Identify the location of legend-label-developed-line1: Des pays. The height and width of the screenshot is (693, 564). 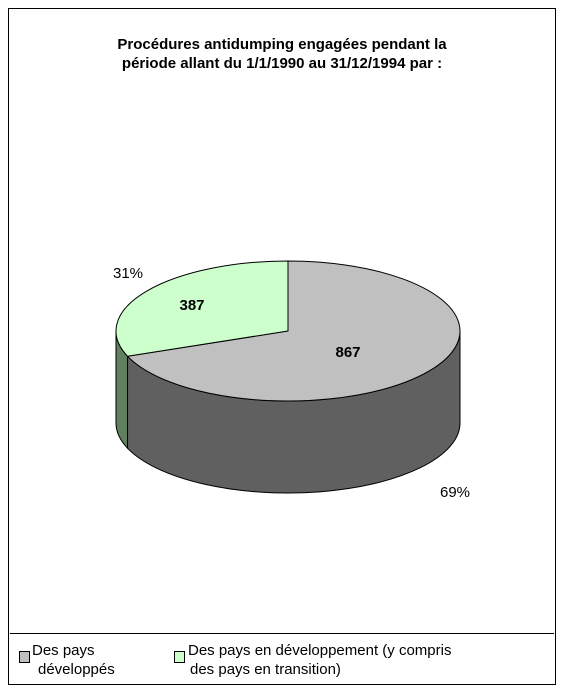
(63, 650).